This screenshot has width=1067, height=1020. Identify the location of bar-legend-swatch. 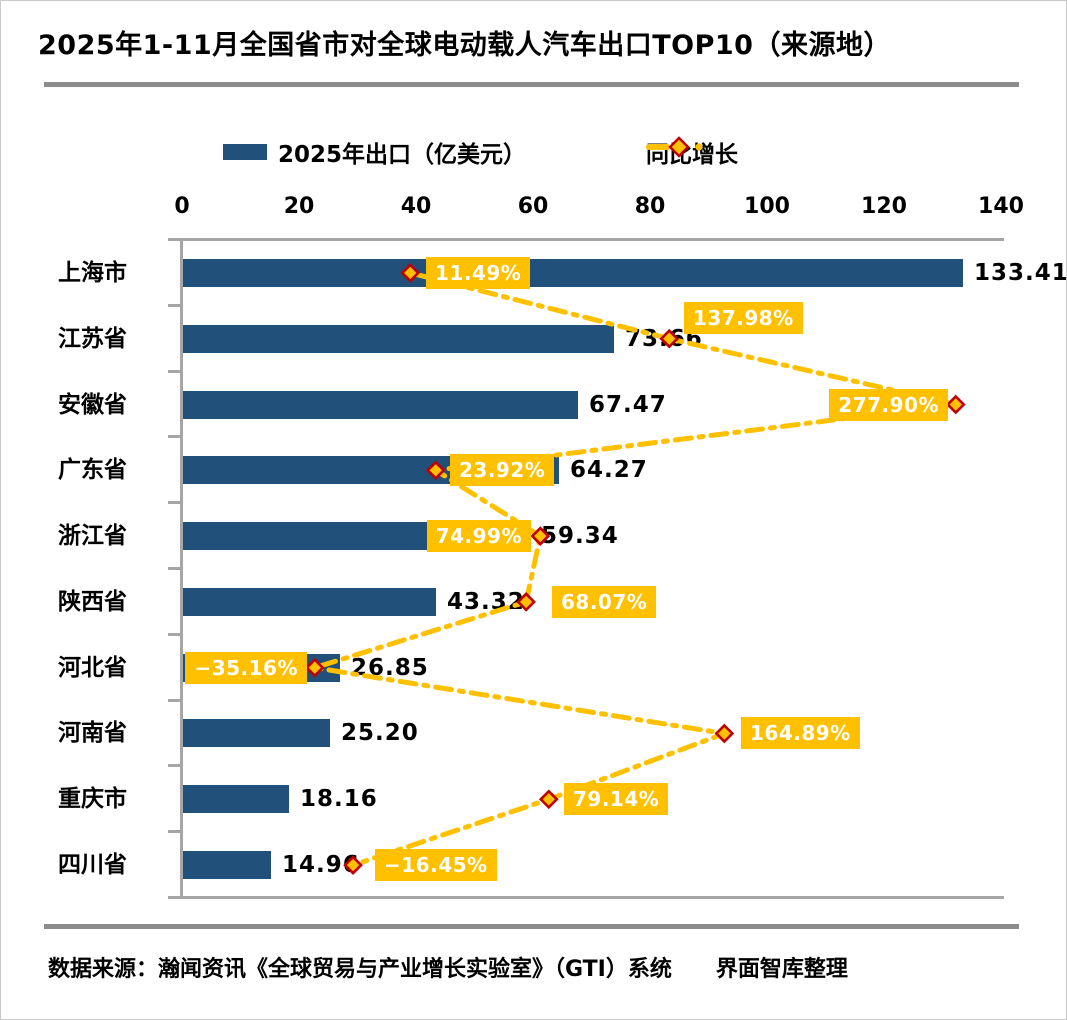
(245, 152).